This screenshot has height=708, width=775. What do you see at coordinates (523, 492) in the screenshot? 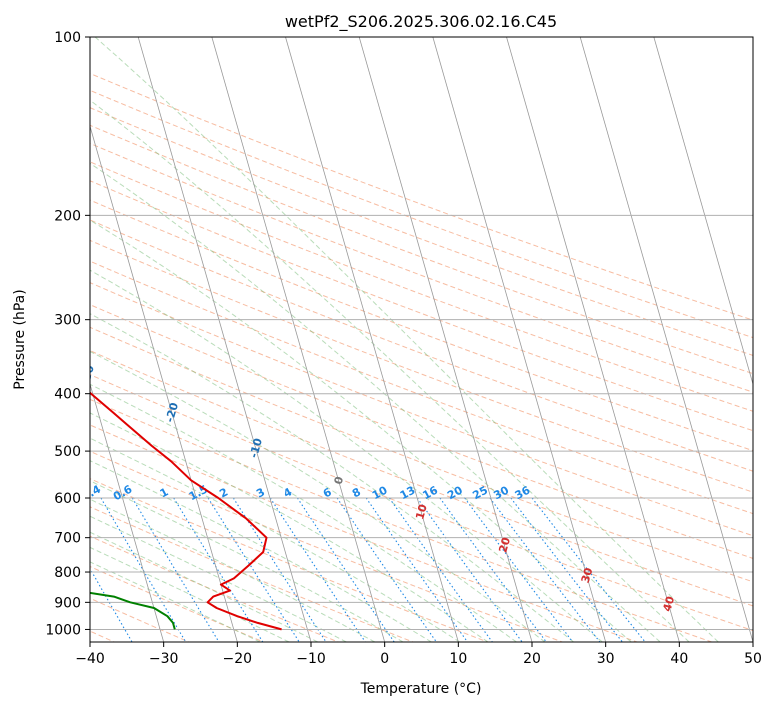
I see `mixing-ratio-label: 36` at bounding box center [523, 492].